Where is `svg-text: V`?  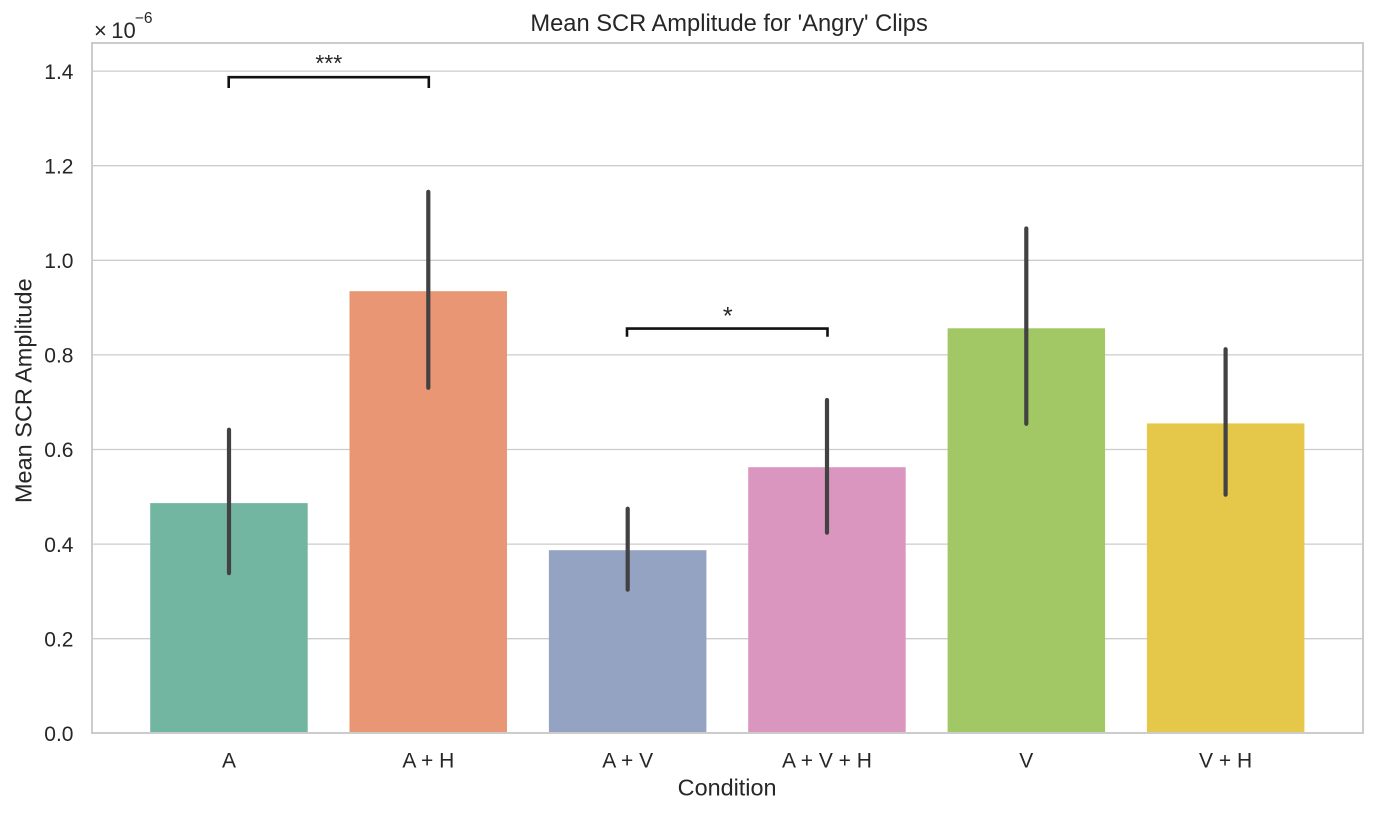 svg-text: V is located at coordinates (1026, 760).